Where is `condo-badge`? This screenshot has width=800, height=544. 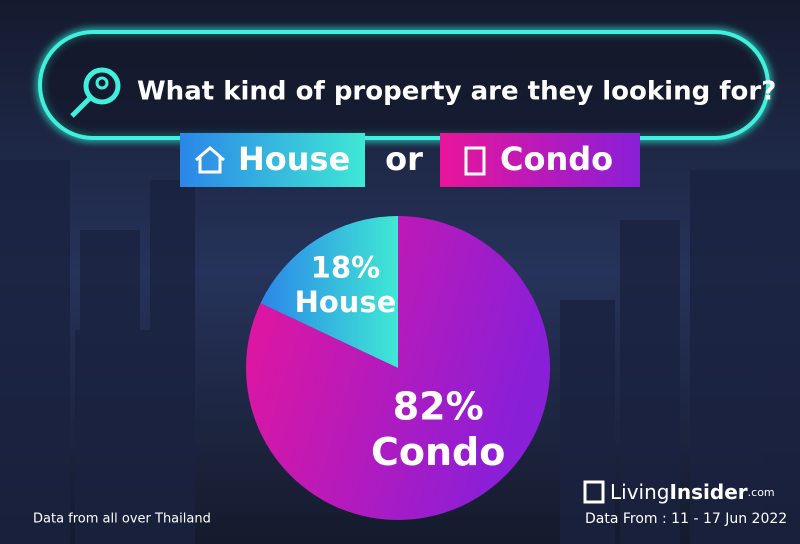 condo-badge is located at coordinates (540, 160).